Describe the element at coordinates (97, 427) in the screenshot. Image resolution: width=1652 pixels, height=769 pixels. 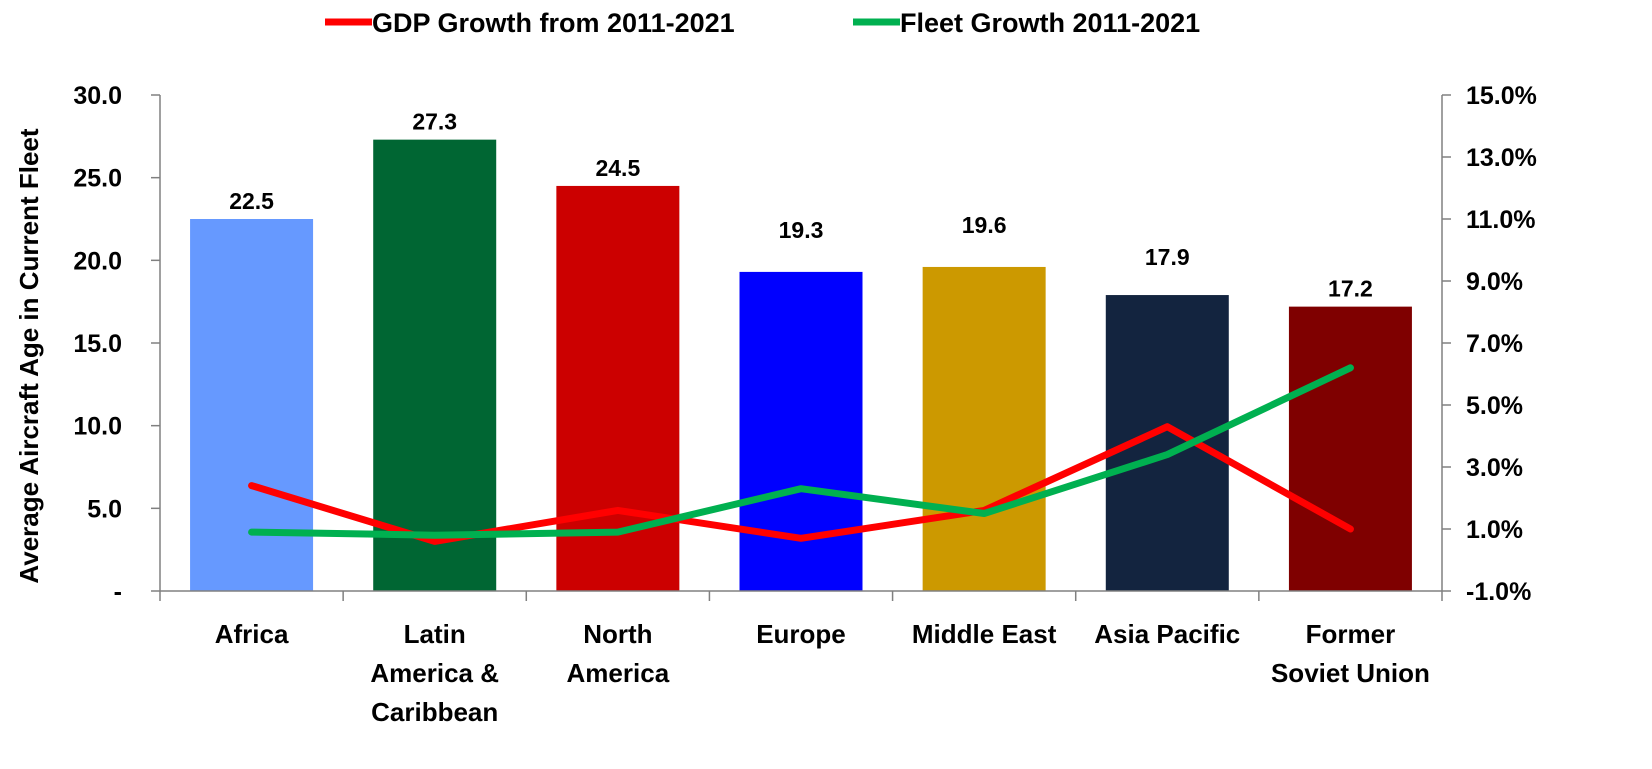
I see `y-tick-label: 10.0` at that location.